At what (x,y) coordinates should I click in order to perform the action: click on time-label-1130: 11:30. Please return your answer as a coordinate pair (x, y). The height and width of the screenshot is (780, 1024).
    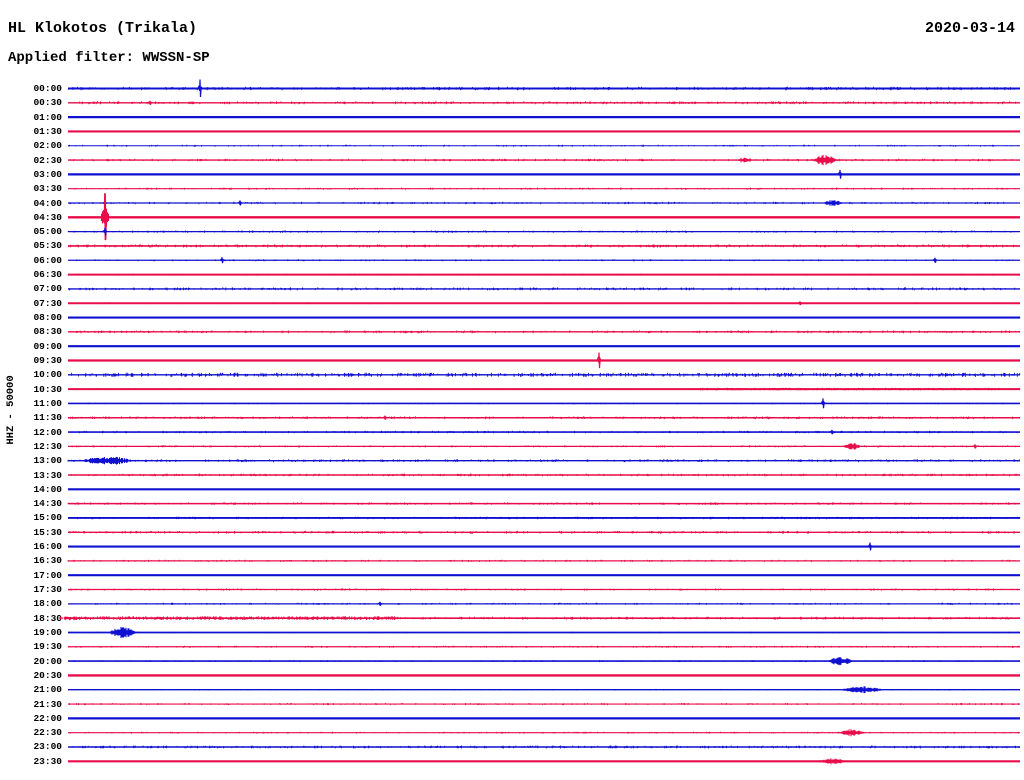
    Looking at the image, I should click on (47, 418).